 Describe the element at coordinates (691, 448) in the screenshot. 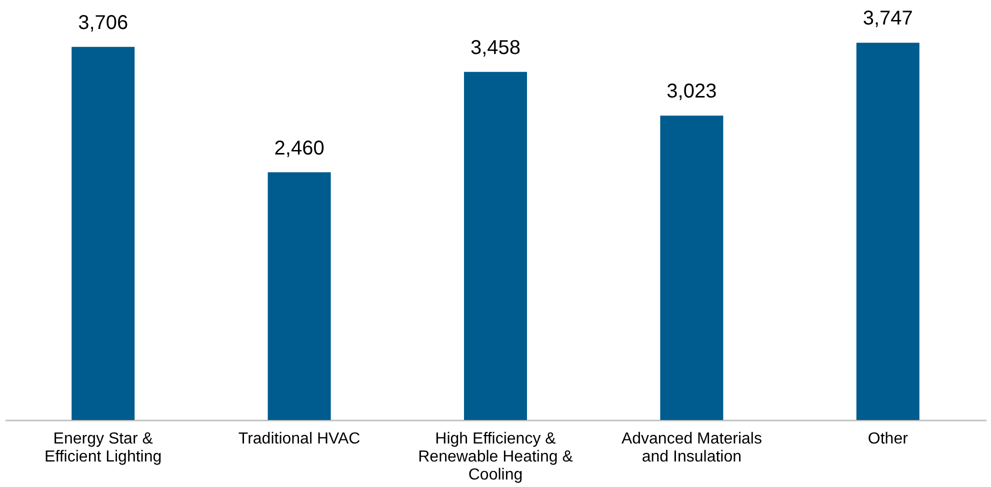

I see `x-tick-label: Advanced Materials and Insulation` at that location.